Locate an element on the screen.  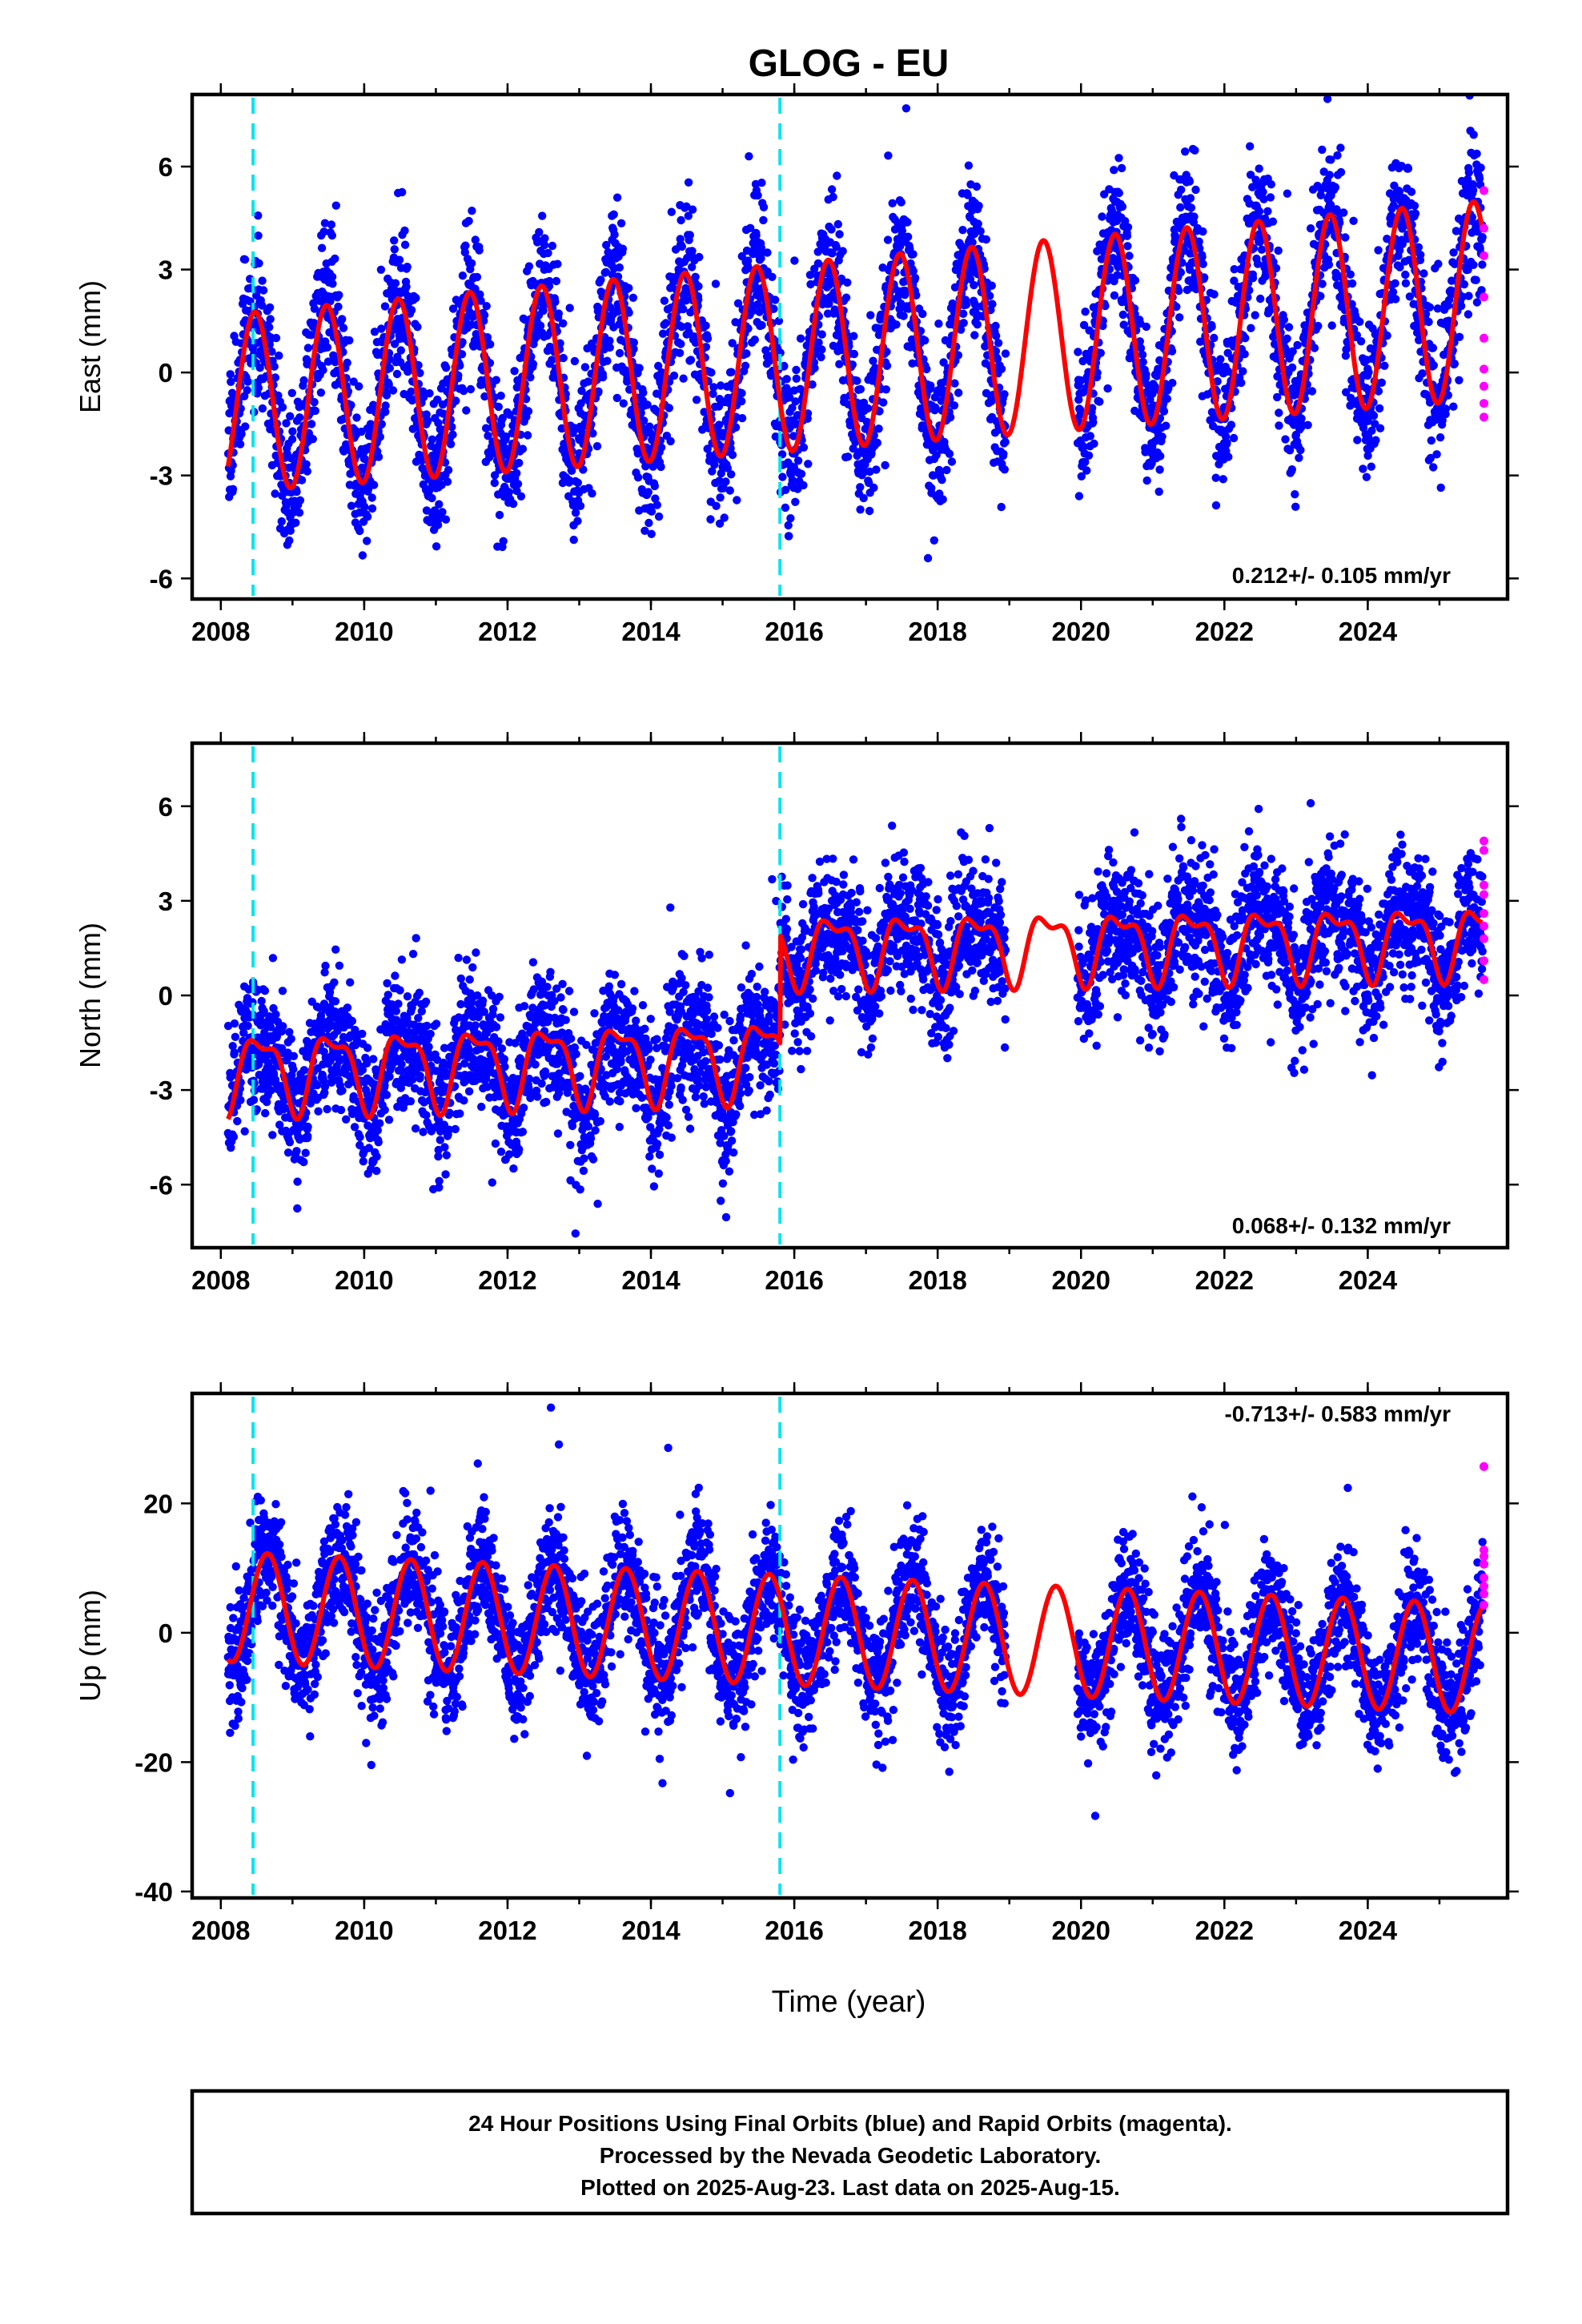
y-tick-label: -3 is located at coordinates (161, 476).